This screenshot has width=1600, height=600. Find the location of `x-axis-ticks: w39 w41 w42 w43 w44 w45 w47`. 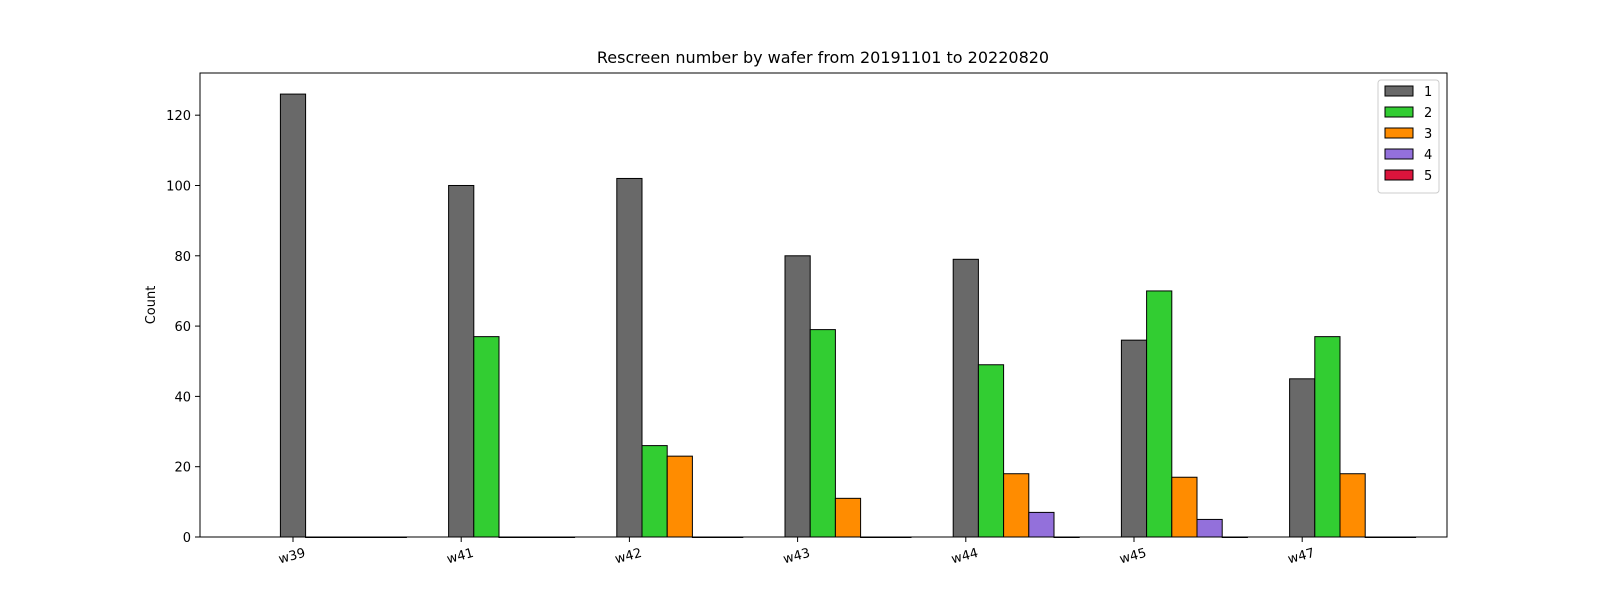

x-axis-ticks: w39 w41 w42 w43 w44 w45 w47 is located at coordinates (796, 552).